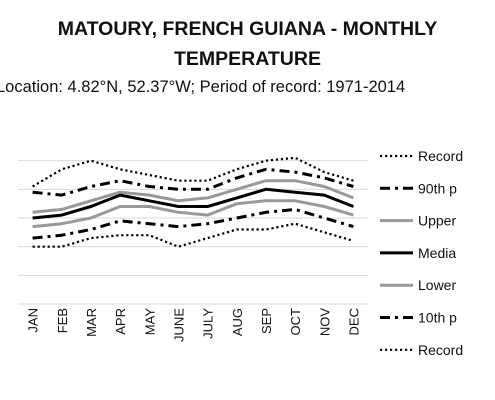 The image size is (495, 400). What do you see at coordinates (266, 321) in the screenshot?
I see `x-tick-label-sep: SEP` at bounding box center [266, 321].